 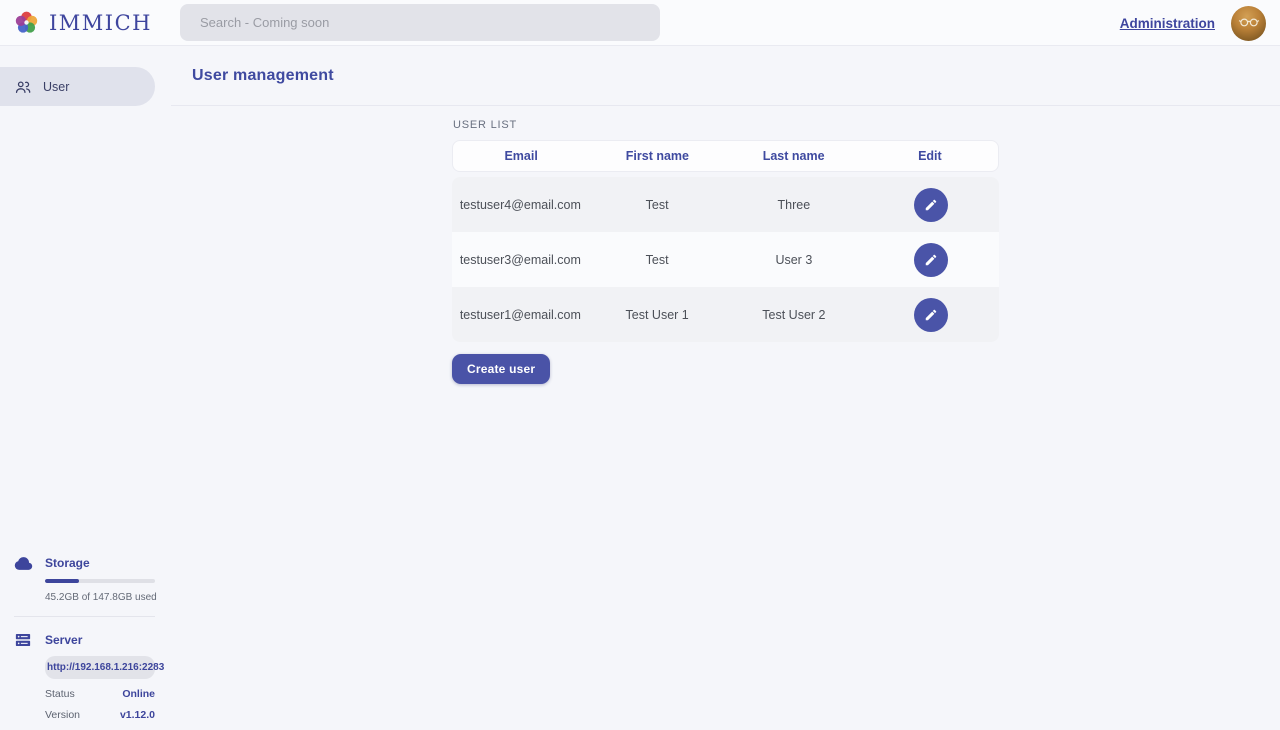 What do you see at coordinates (263, 75) in the screenshot?
I see `page-title: User management` at bounding box center [263, 75].